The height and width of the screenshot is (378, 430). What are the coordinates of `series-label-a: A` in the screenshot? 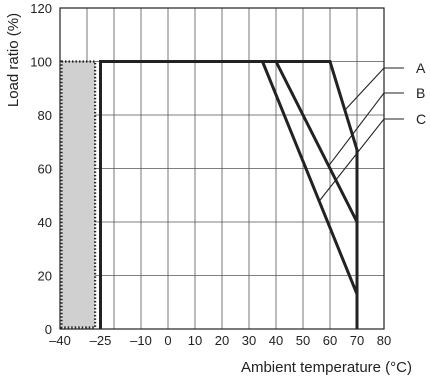 It's located at (421, 68).